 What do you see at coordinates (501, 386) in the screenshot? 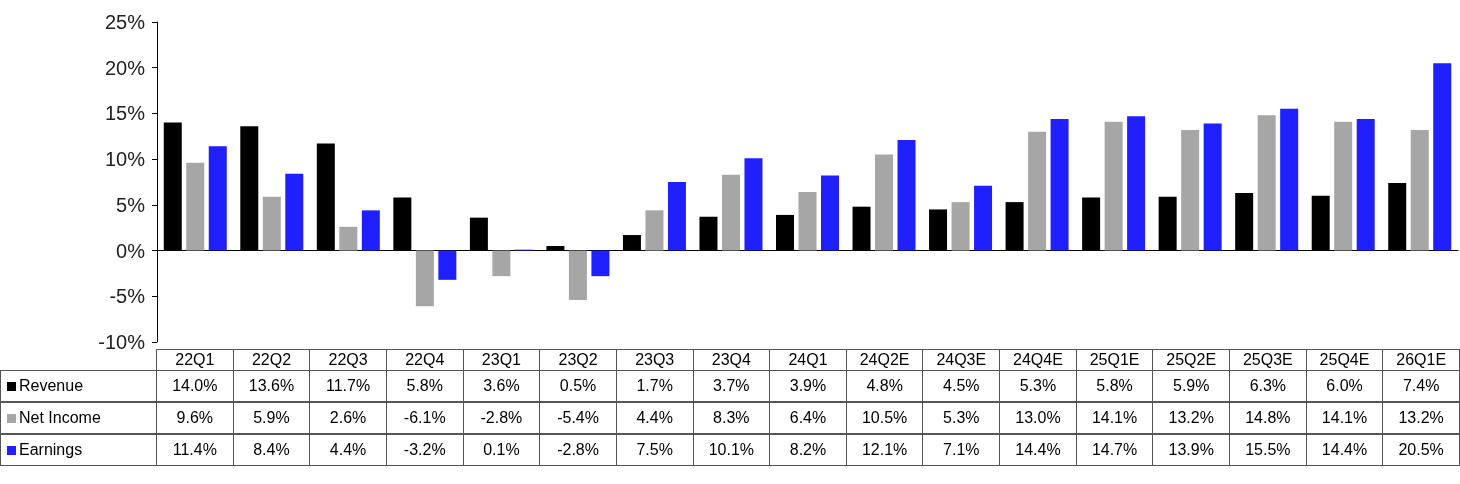
I see `data-label: 3.6%` at bounding box center [501, 386].